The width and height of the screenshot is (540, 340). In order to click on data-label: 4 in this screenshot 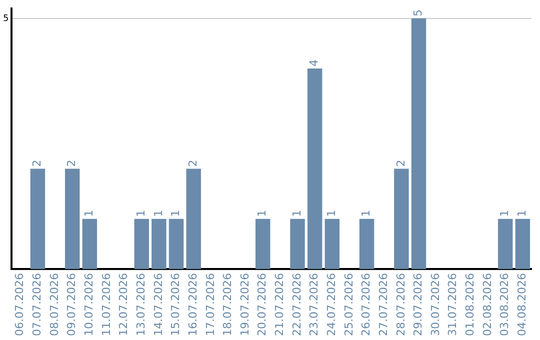, I will do `click(314, 63)`.